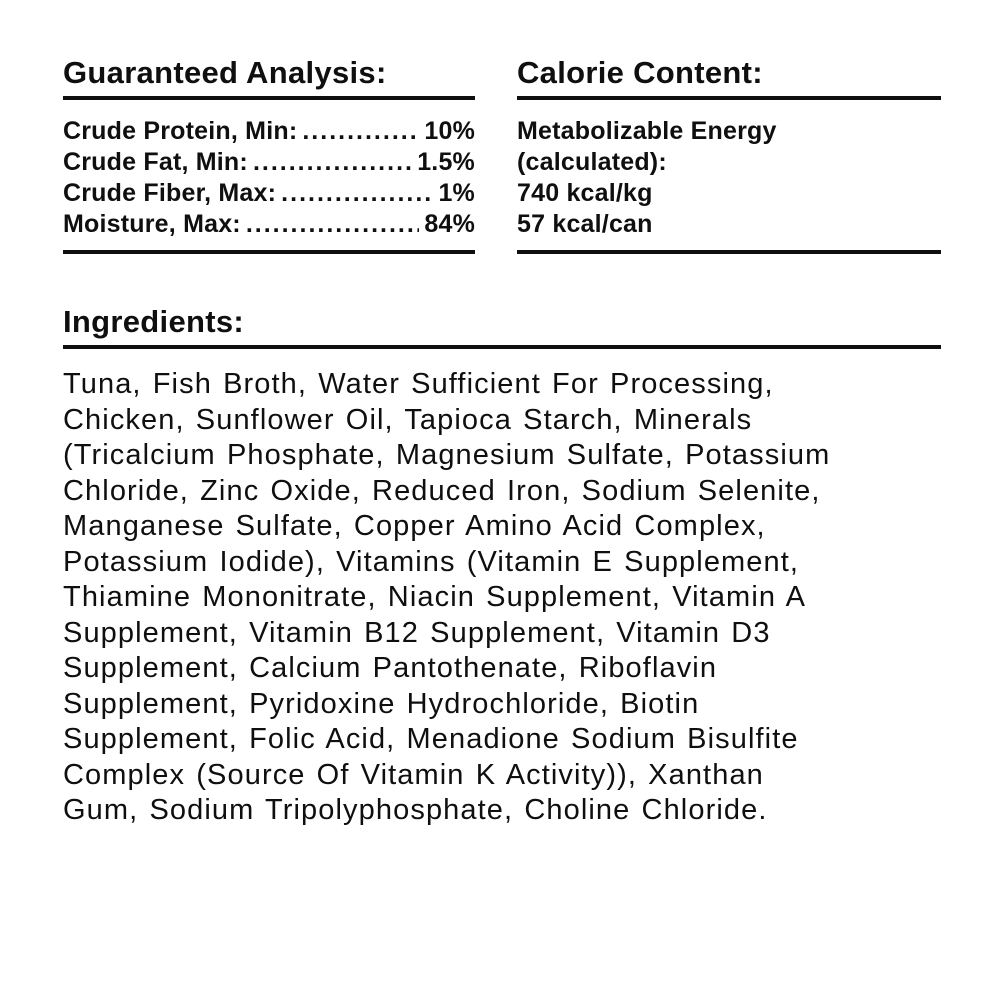 The height and width of the screenshot is (1000, 1000). What do you see at coordinates (180, 131) in the screenshot?
I see `analysis-label: Crude Protein, Min:` at bounding box center [180, 131].